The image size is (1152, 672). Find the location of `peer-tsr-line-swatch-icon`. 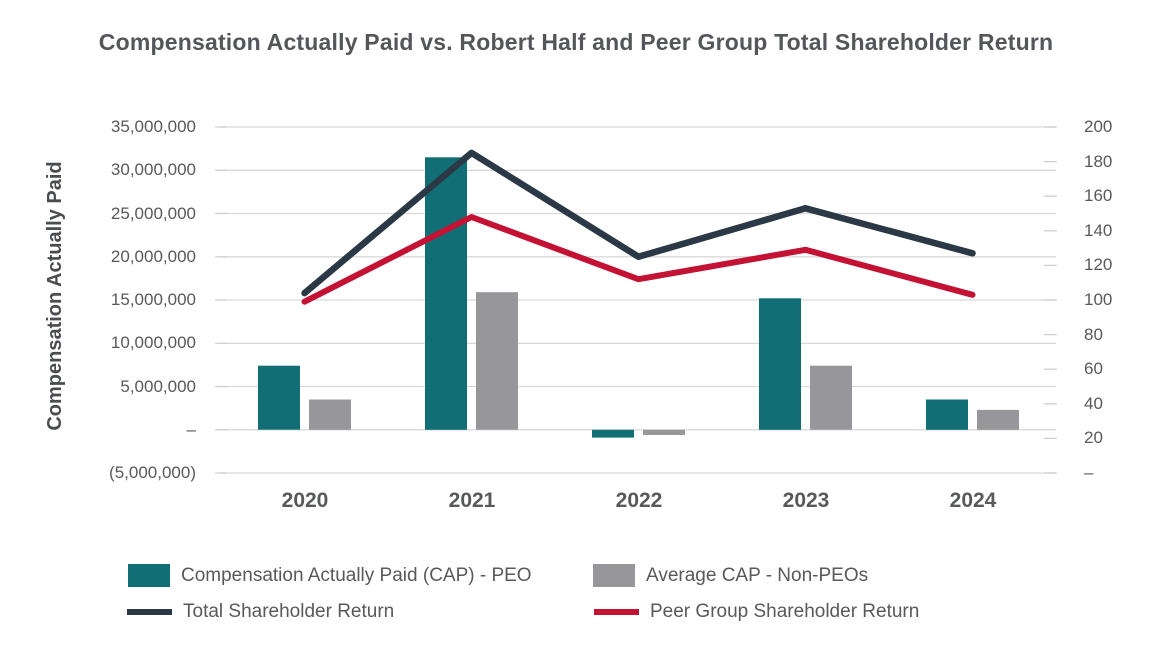

peer-tsr-line-swatch-icon is located at coordinates (616, 612).